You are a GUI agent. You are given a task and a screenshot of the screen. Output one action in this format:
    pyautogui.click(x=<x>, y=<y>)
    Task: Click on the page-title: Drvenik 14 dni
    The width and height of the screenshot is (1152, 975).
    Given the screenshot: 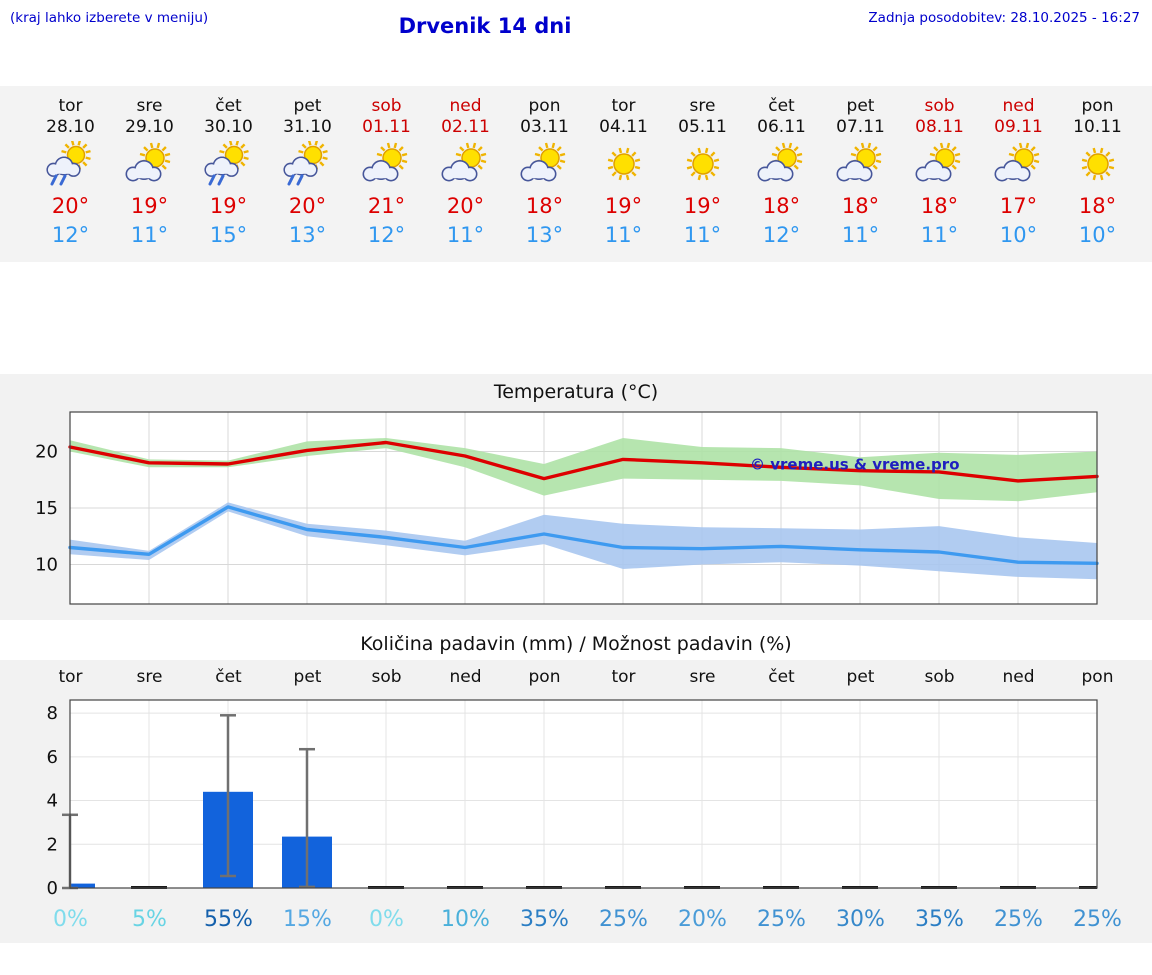 What is the action you would take?
    pyautogui.click(x=485, y=26)
    